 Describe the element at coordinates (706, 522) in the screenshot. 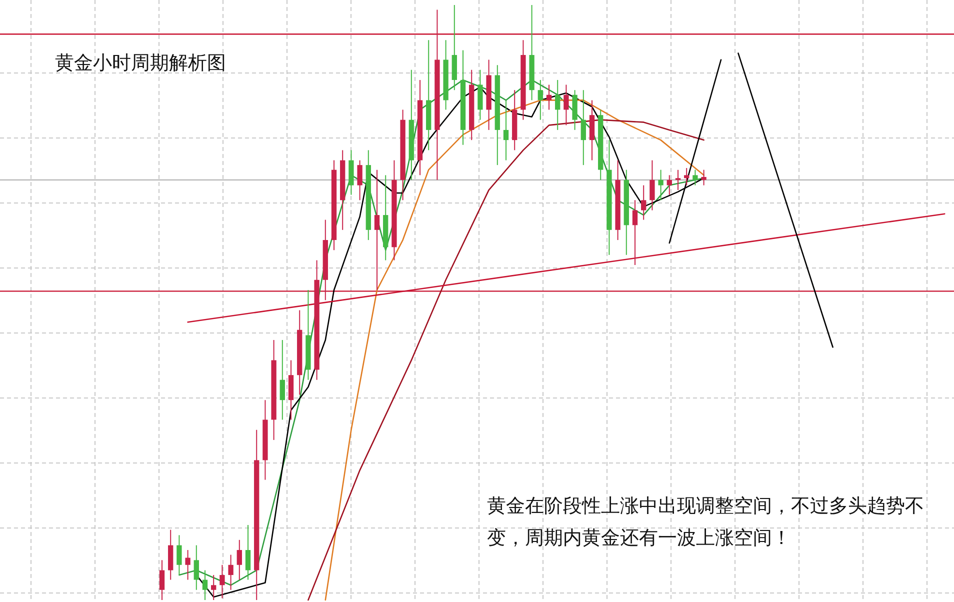

I see `annotation: 黄金在阶段性上涨中出现调整空间，不过多头趋势不变，周期内黄金还有一波上涨空间！` at that location.